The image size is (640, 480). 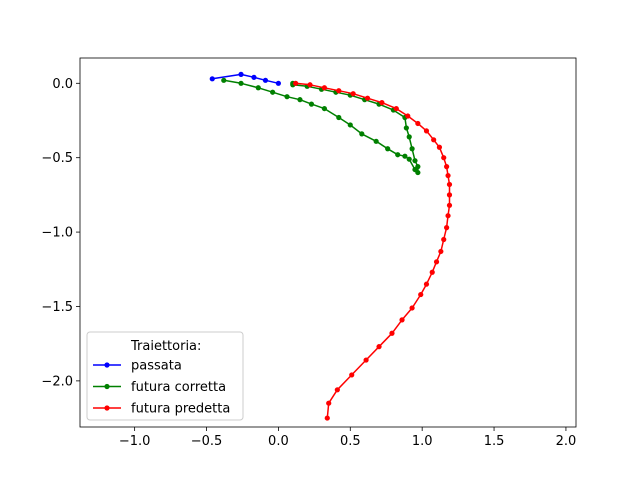 What do you see at coordinates (62, 84) in the screenshot?
I see `y-tick-label: 0.0` at bounding box center [62, 84].